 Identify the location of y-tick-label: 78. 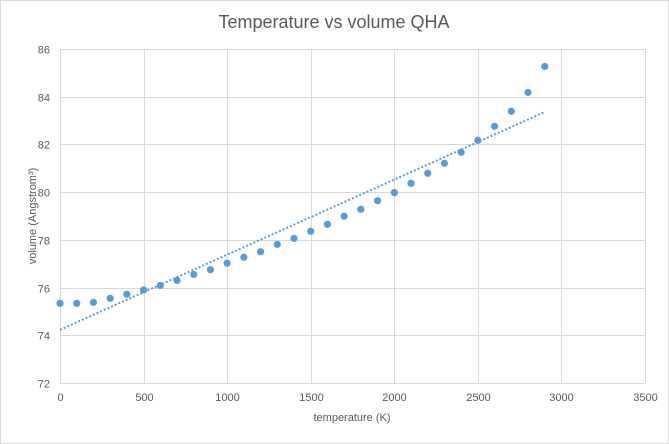
(44, 242).